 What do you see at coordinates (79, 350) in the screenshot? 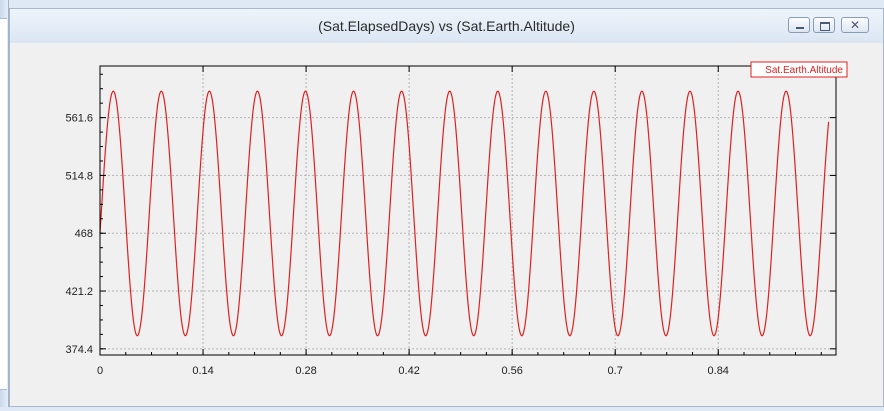
I see `y-tick-label: 374.4` at bounding box center [79, 350].